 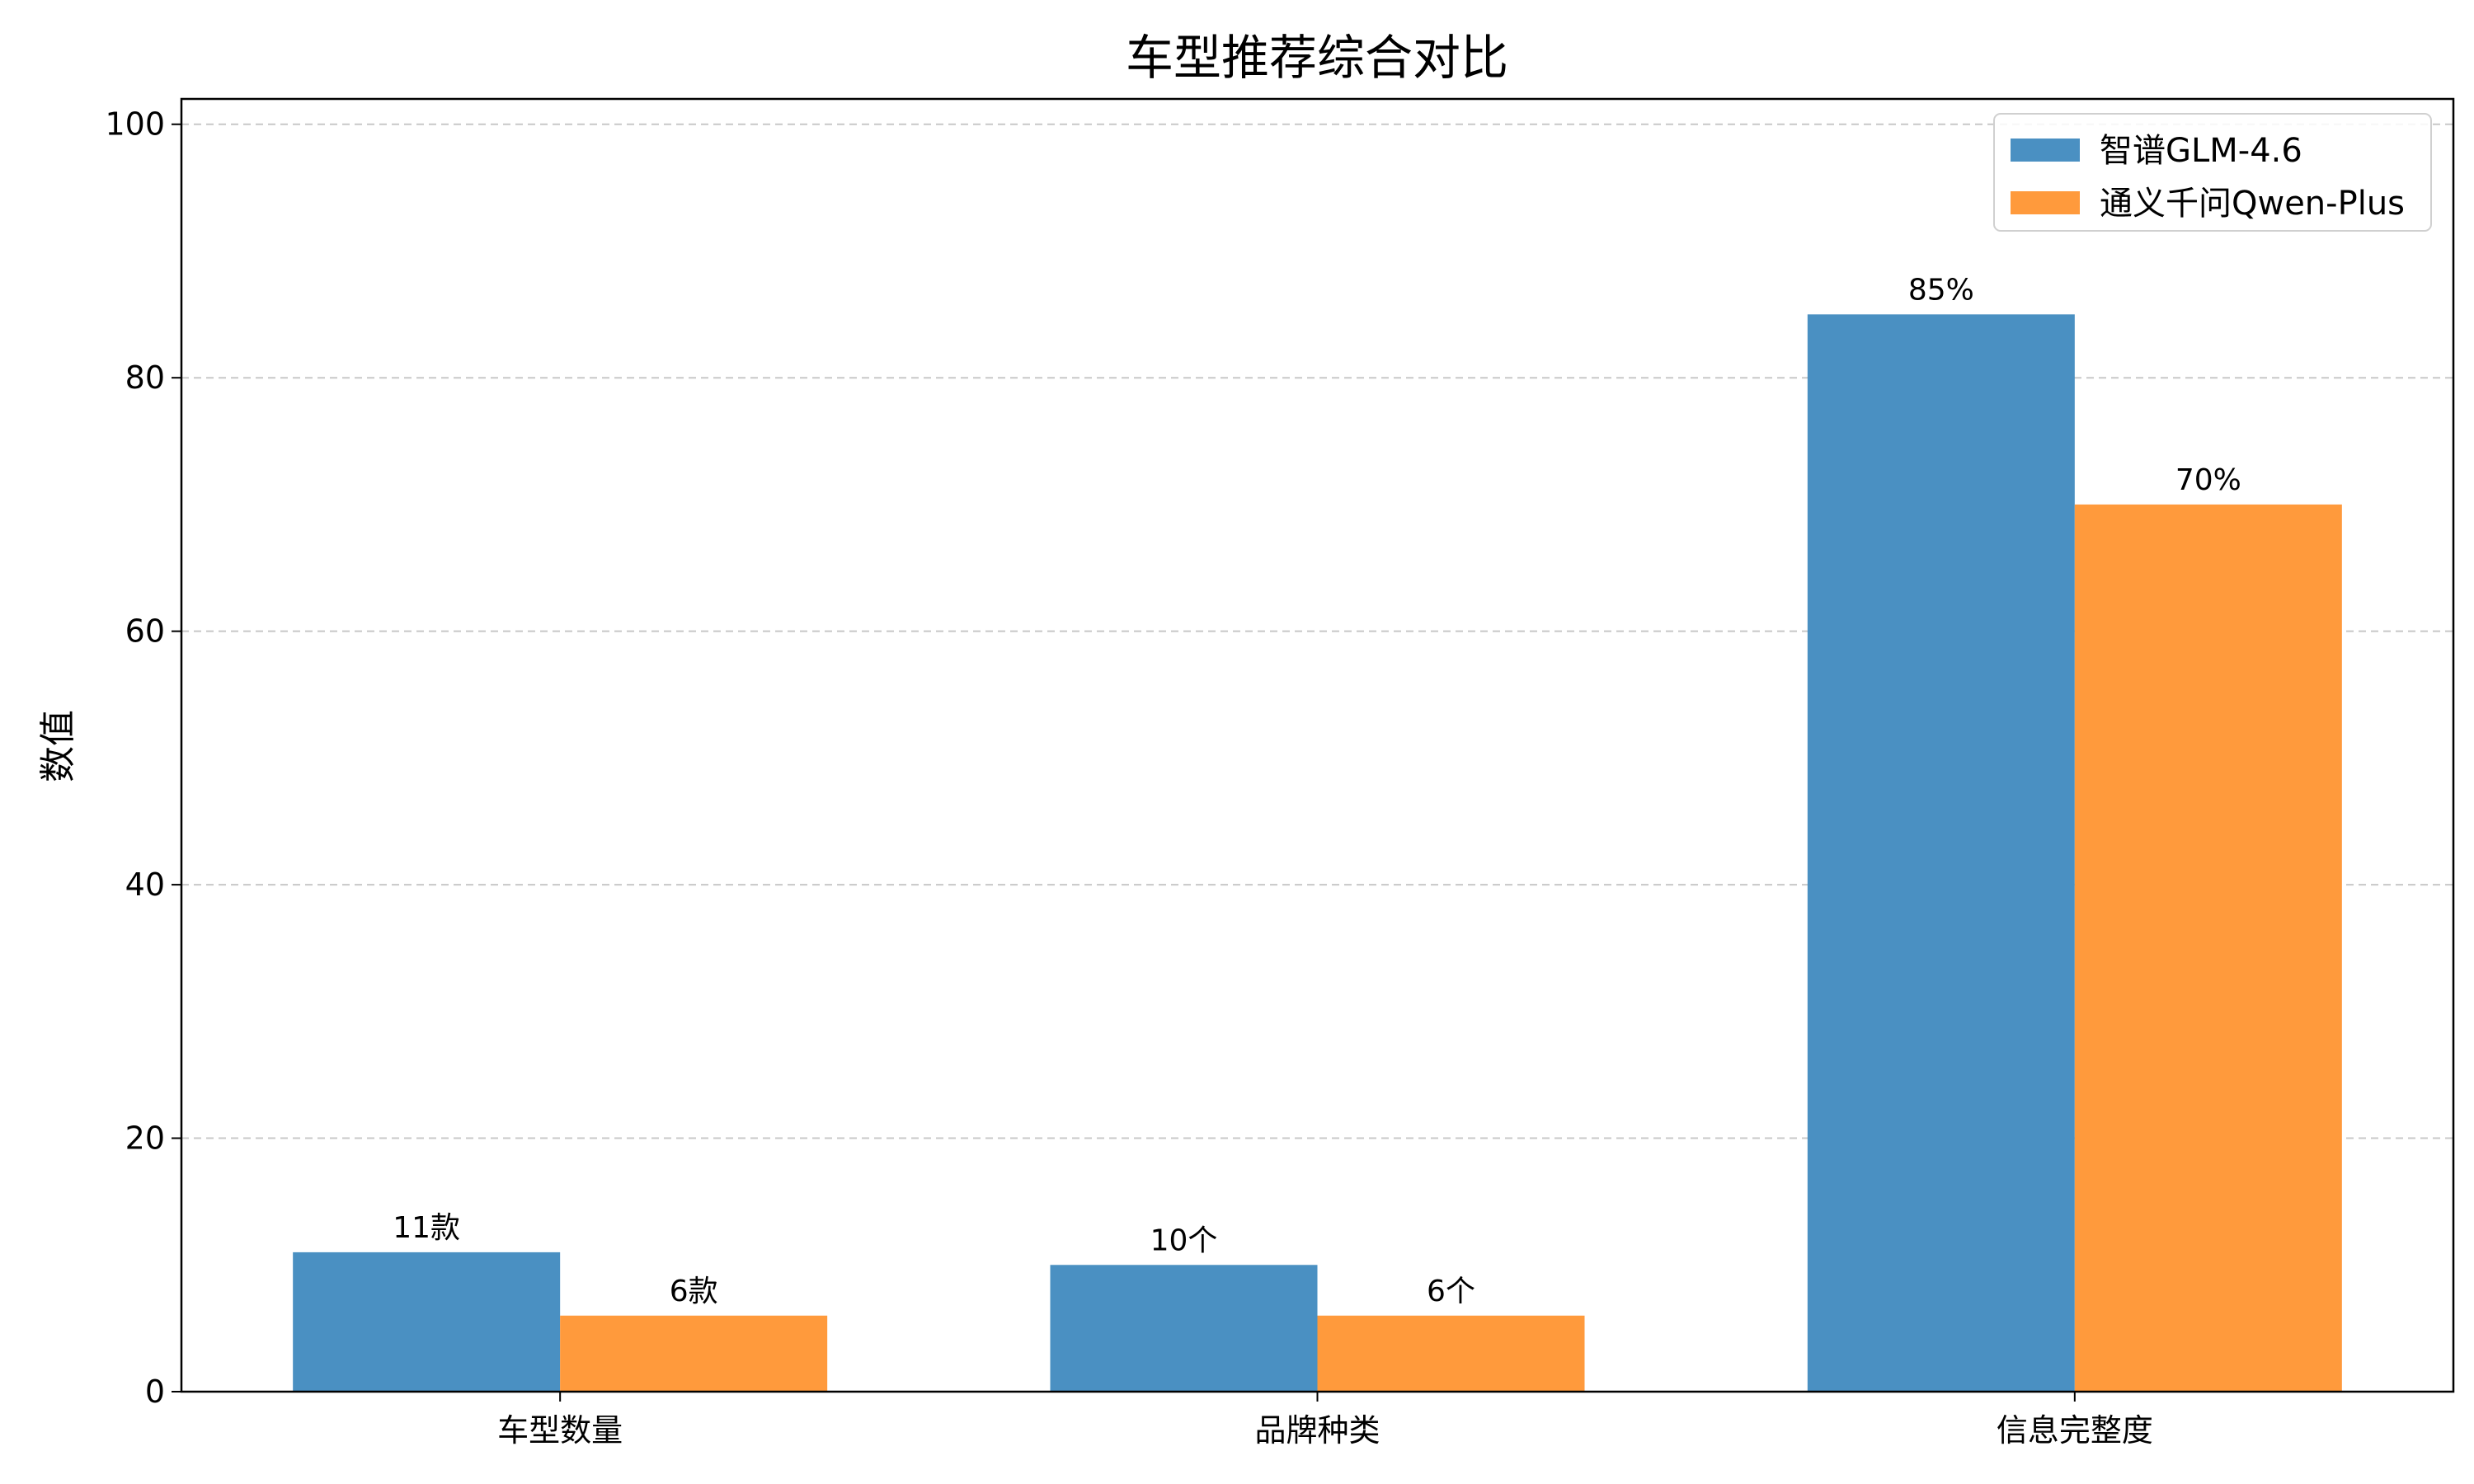 I want to click on bar-value-label: 85%, so click(x=1941, y=290).